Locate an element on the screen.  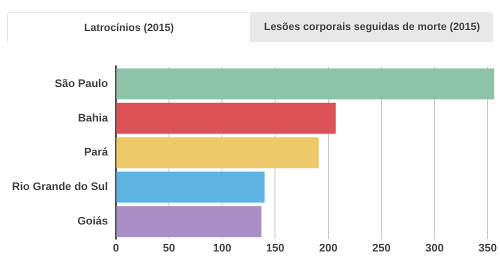
x-tick-label: 150 is located at coordinates (275, 248).